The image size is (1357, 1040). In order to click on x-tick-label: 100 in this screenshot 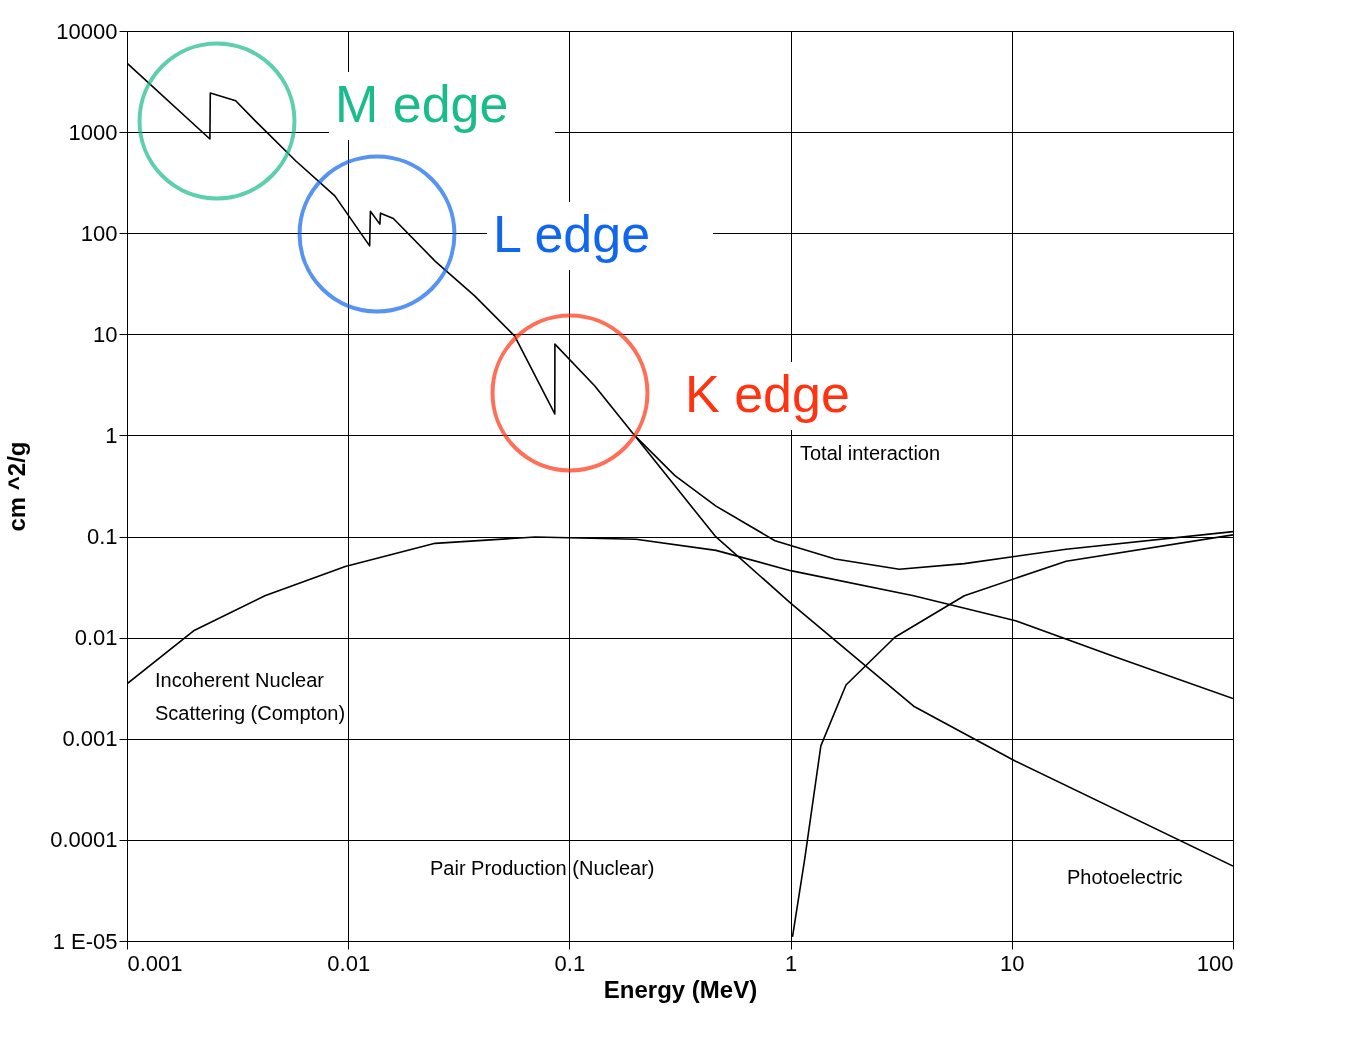, I will do `click(1215, 963)`.